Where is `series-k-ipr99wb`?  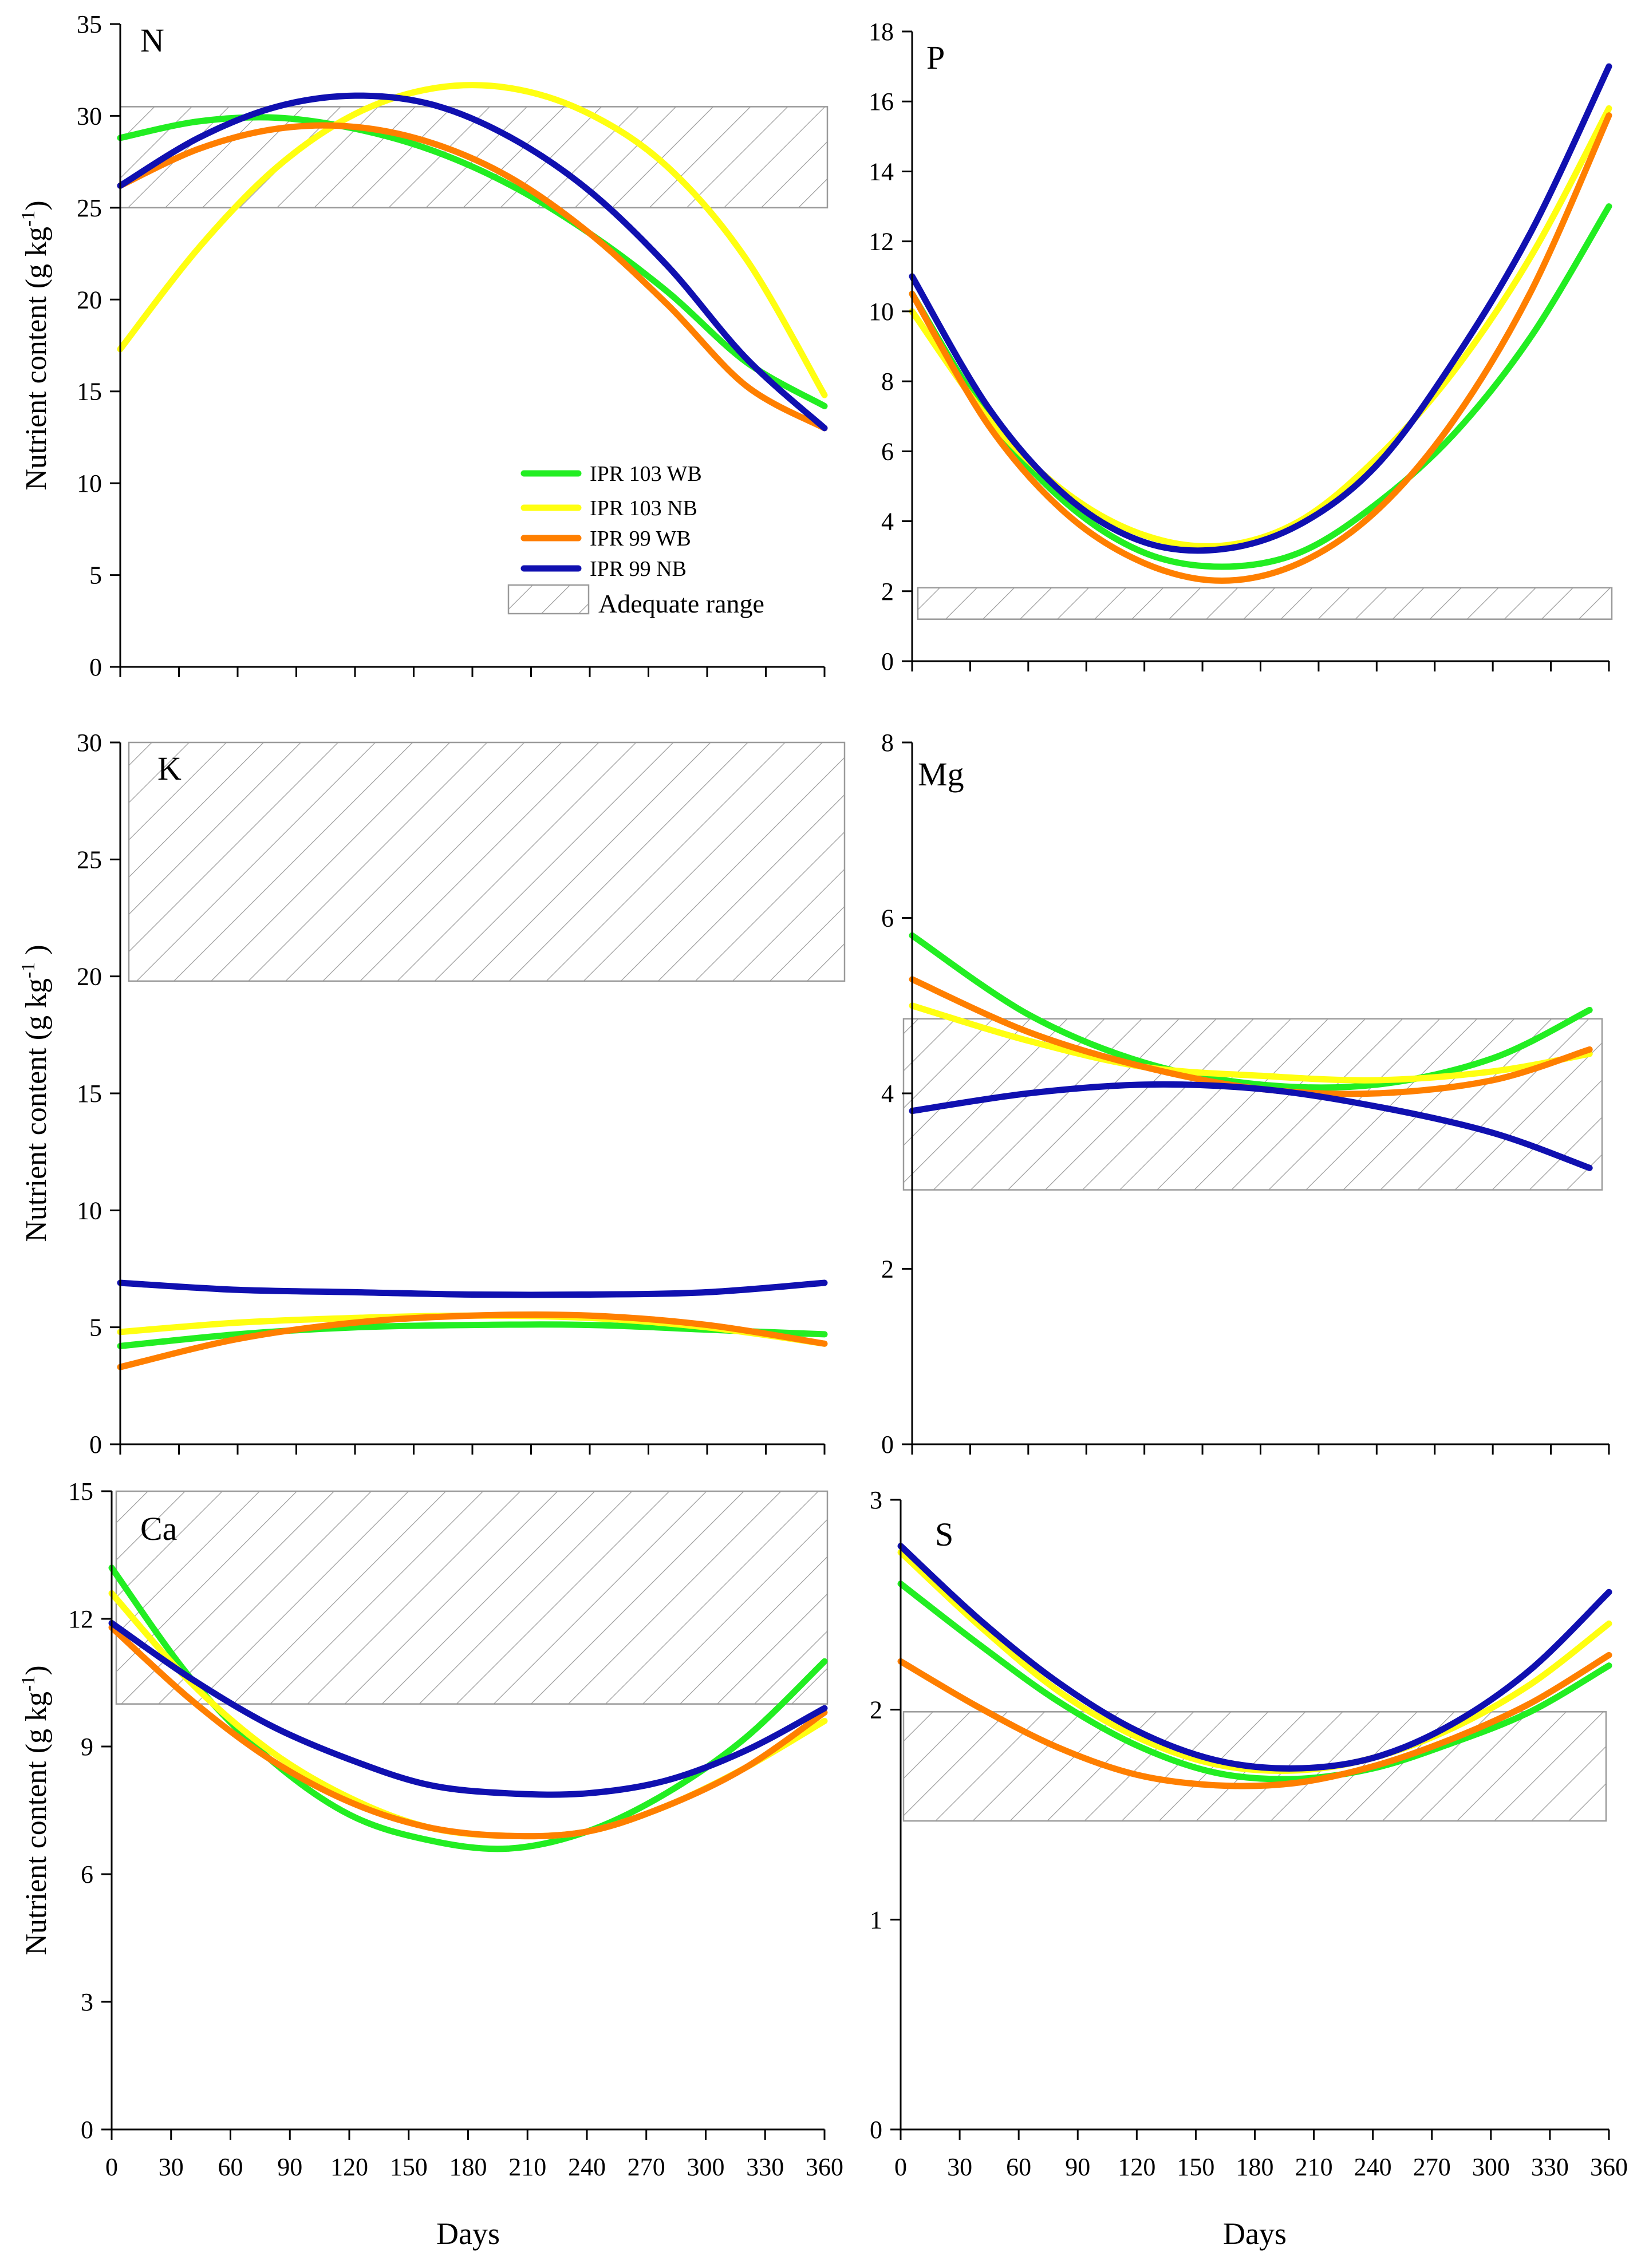 series-k-ipr99wb is located at coordinates (473, 1340).